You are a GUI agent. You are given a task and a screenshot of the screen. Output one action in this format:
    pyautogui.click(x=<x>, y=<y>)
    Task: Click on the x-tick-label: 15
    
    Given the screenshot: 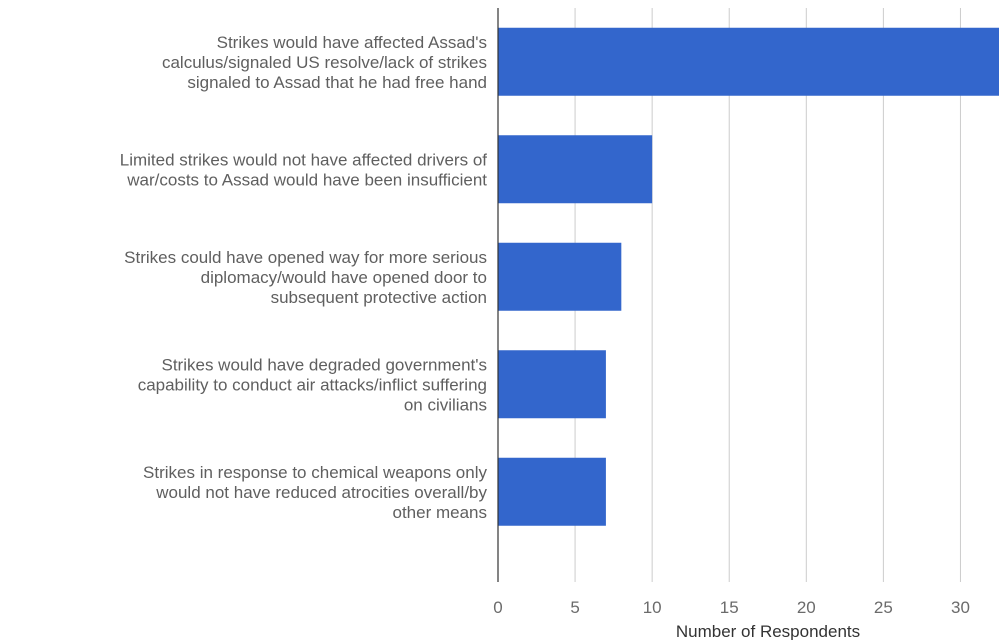 What is the action you would take?
    pyautogui.click(x=729, y=607)
    